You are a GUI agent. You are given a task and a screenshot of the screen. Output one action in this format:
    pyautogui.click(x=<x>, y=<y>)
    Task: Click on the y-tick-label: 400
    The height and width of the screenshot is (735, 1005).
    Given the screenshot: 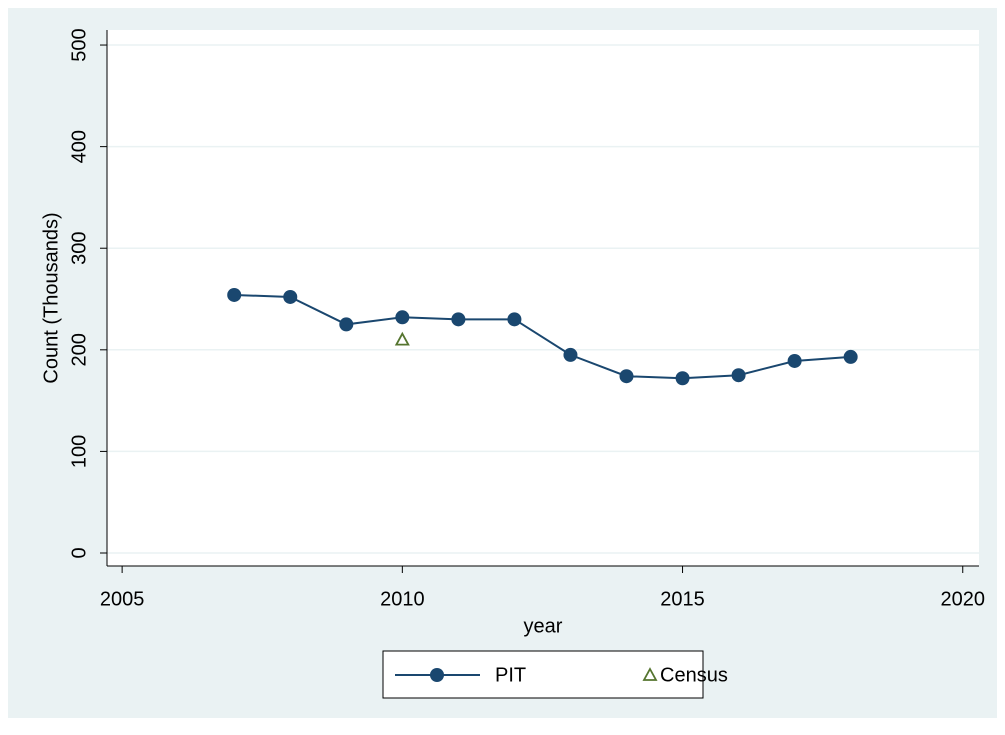 What is the action you would take?
    pyautogui.click(x=79, y=146)
    